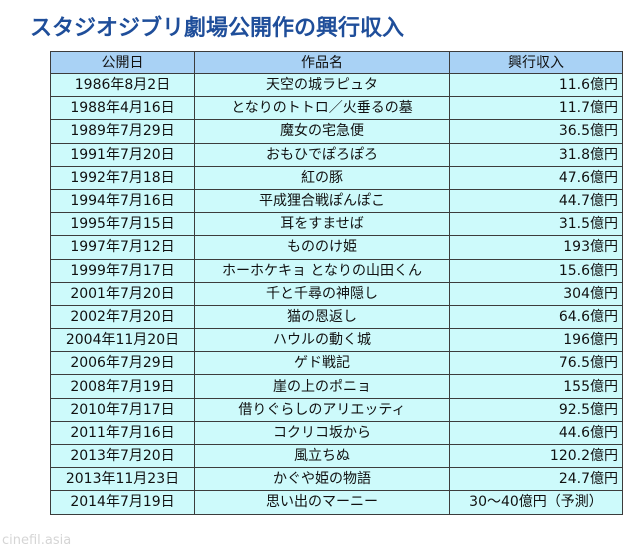 The height and width of the screenshot is (552, 640). I want to click on table-row: 2004年11月20日 ハウルの動く城 196億円, so click(336, 340).